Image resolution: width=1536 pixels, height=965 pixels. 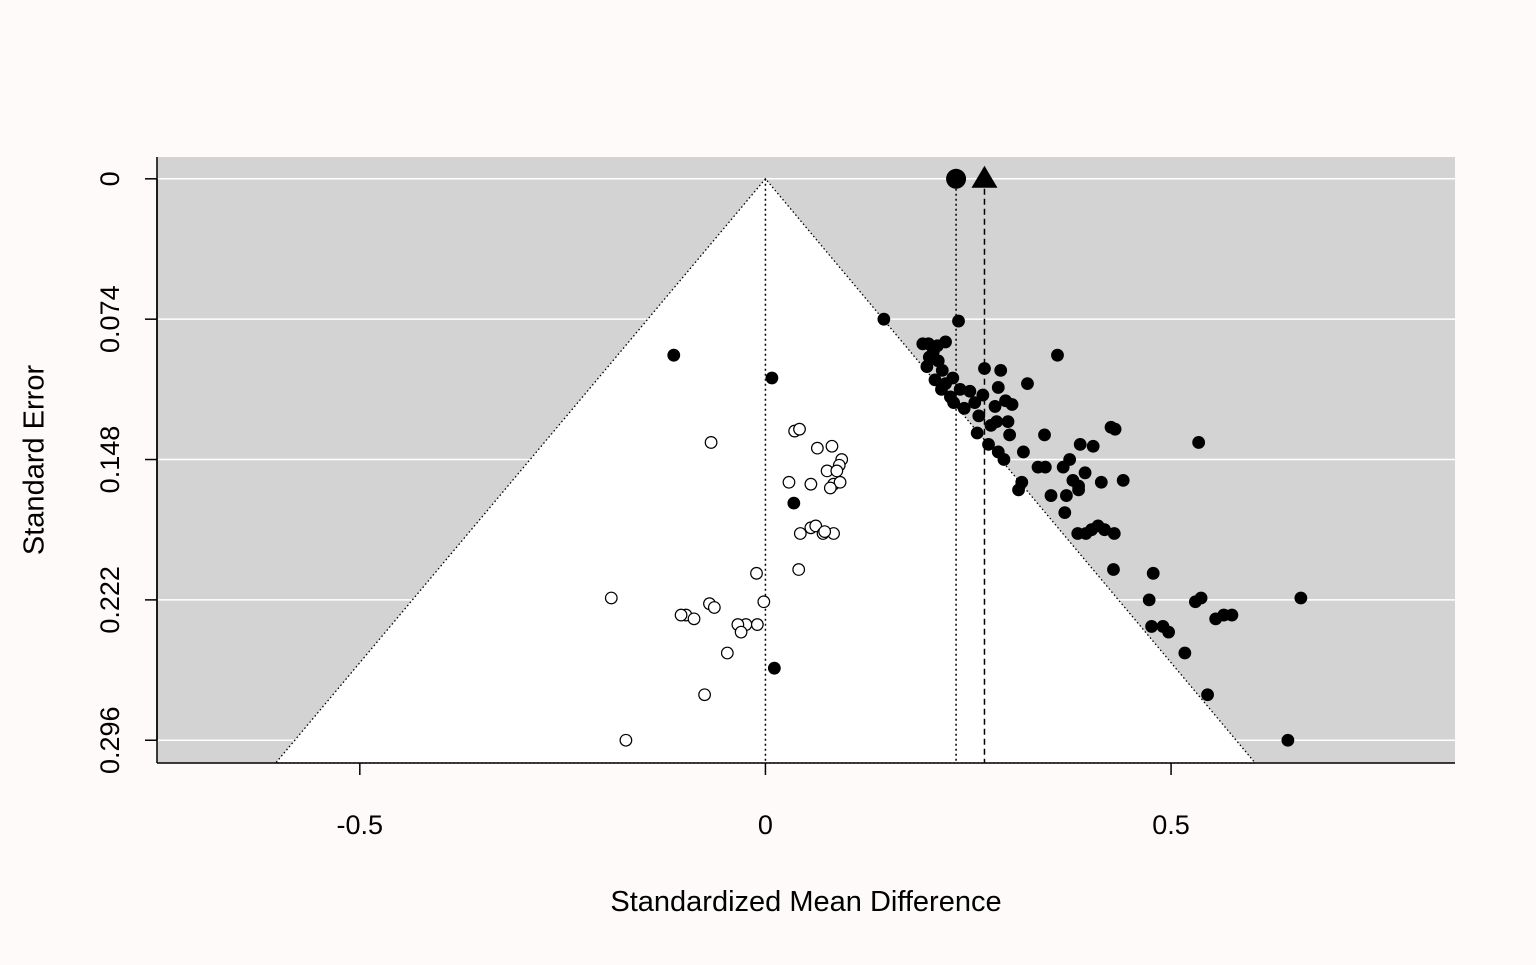 I want to click on x-tick-label: 0, so click(x=765, y=825).